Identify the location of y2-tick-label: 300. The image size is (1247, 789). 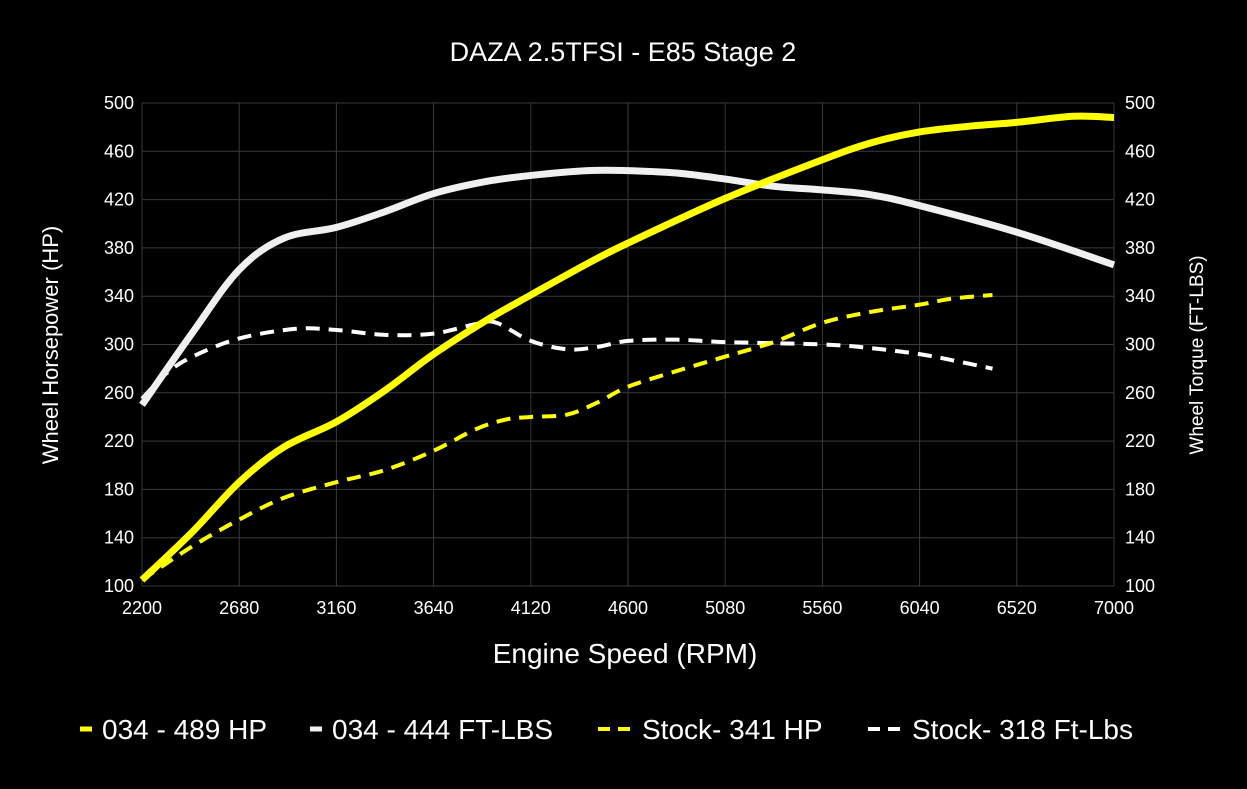
(1140, 345).